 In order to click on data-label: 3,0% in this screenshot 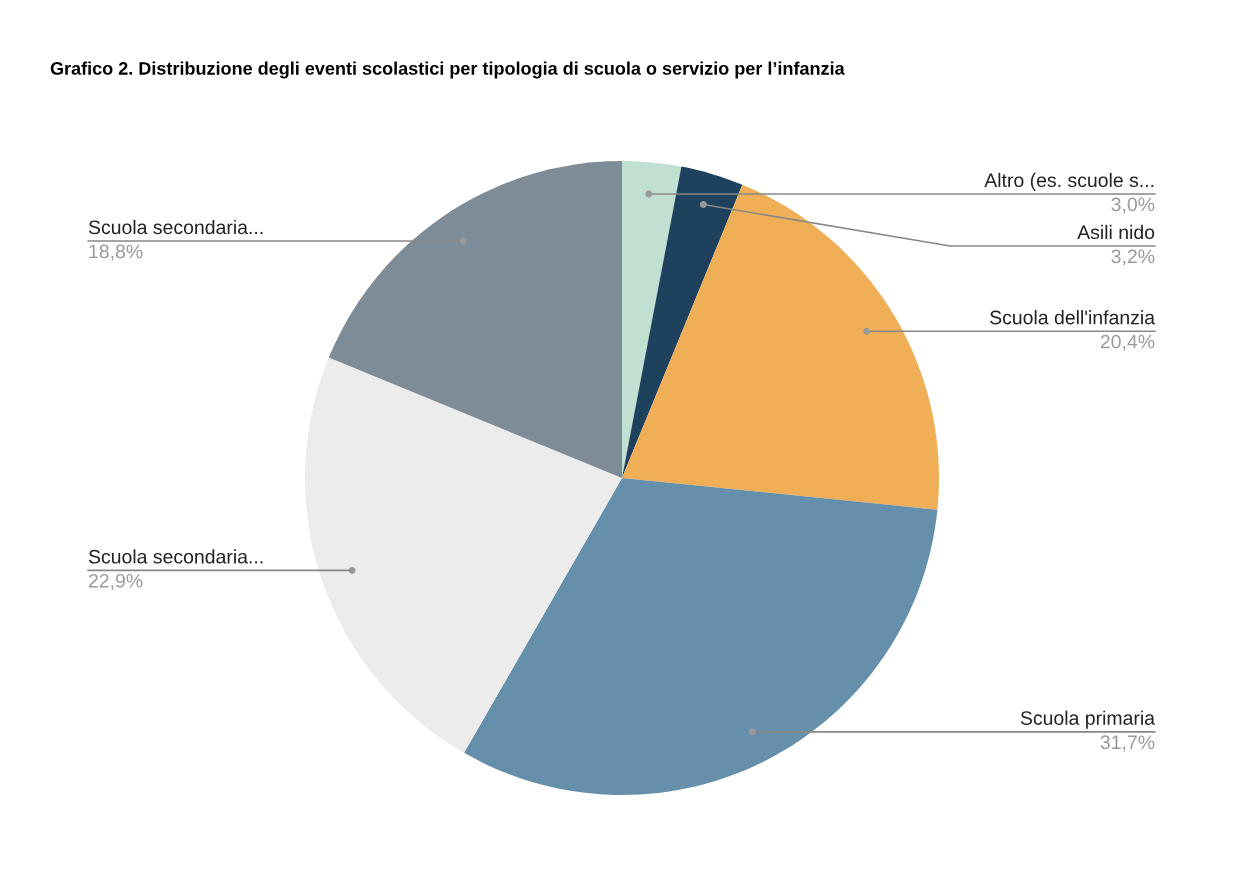, I will do `click(1133, 205)`.